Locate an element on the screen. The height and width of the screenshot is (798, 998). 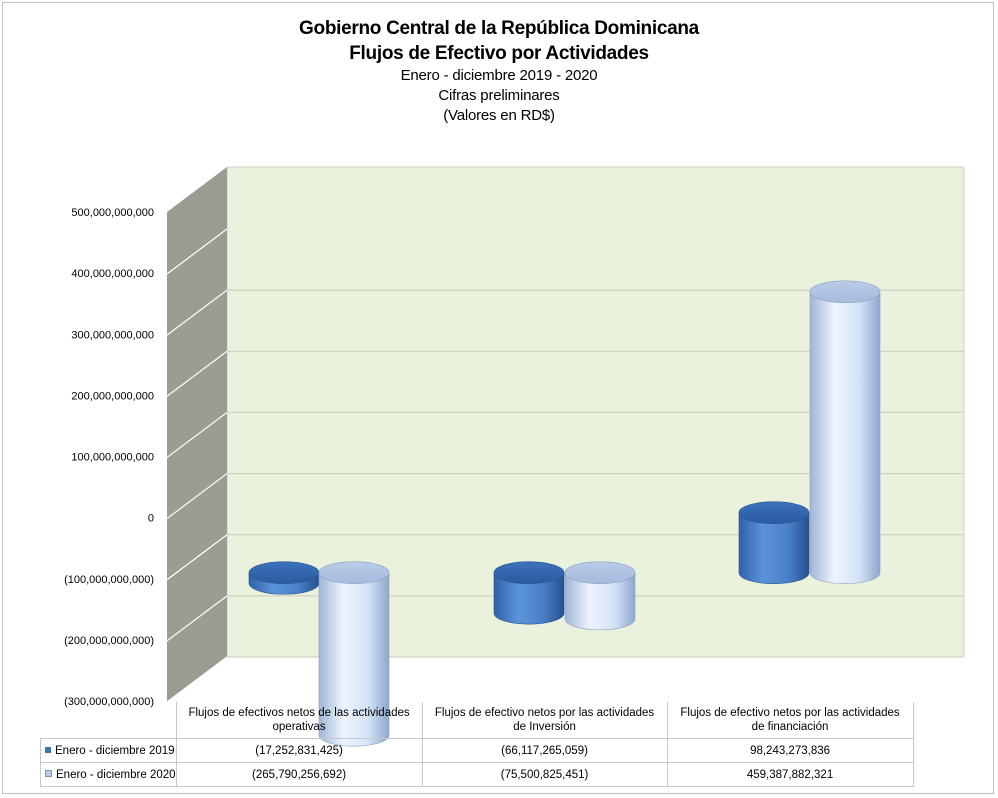
bar-2020-inversion is located at coordinates (600, 596).